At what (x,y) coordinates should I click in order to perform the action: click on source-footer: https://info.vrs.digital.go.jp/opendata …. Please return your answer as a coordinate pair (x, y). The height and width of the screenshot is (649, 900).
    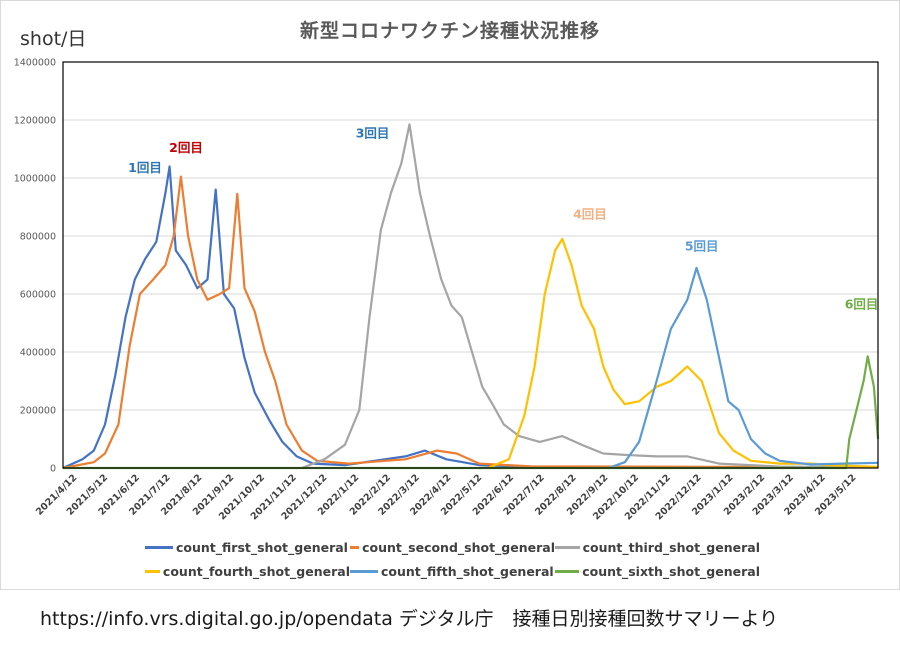
    Looking at the image, I should click on (409, 619).